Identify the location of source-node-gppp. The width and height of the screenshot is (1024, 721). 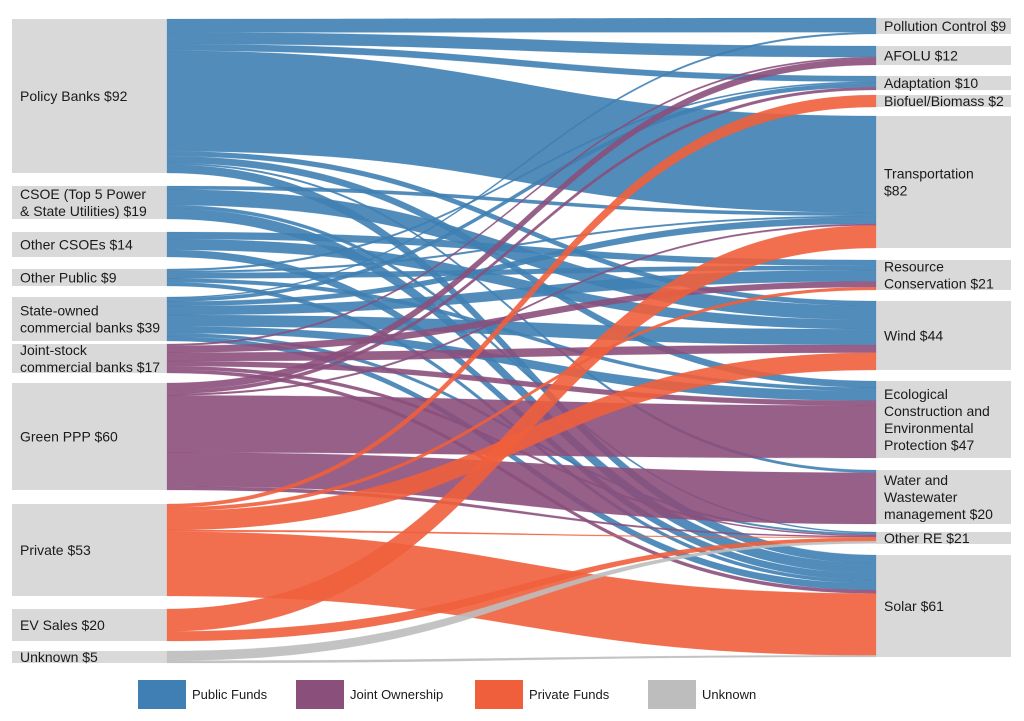
(89, 436).